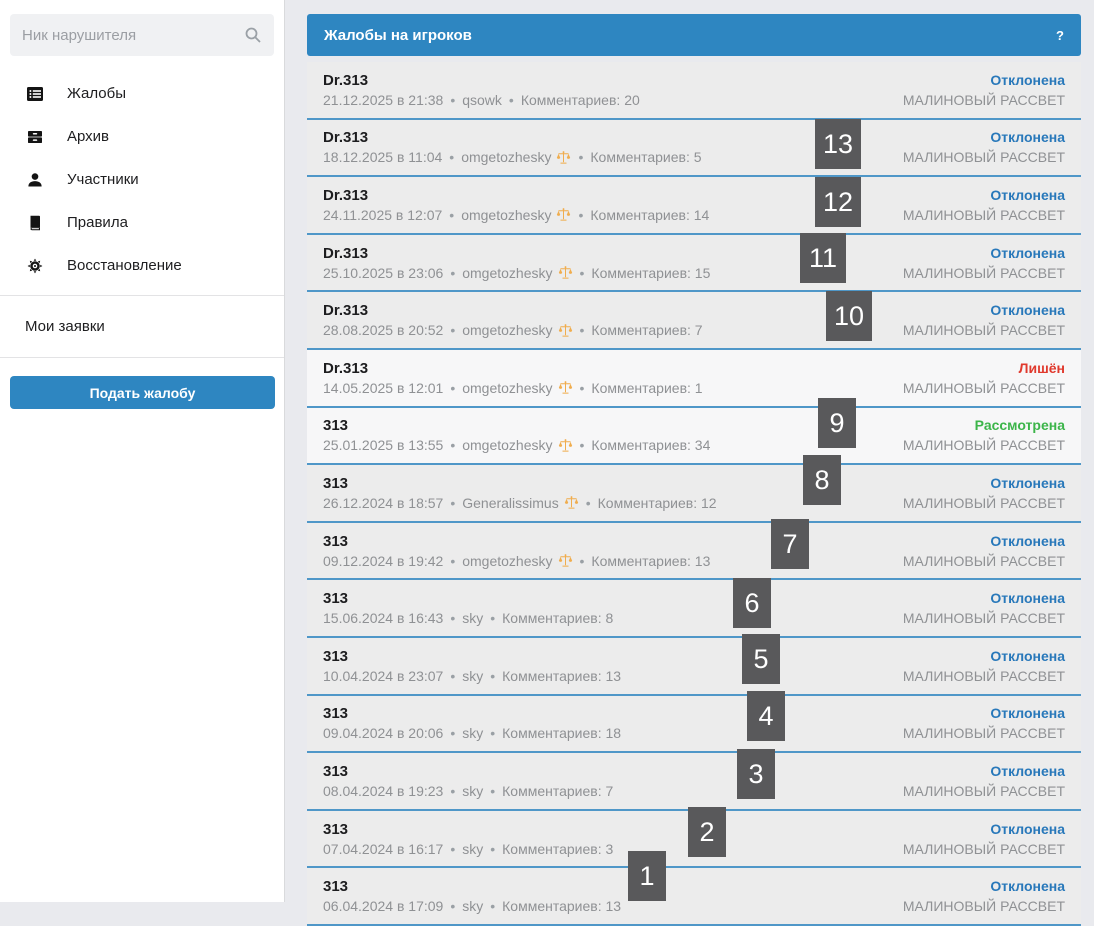  What do you see at coordinates (96, 93) in the screenshot?
I see `sidebar-item-label: Жалобы` at bounding box center [96, 93].